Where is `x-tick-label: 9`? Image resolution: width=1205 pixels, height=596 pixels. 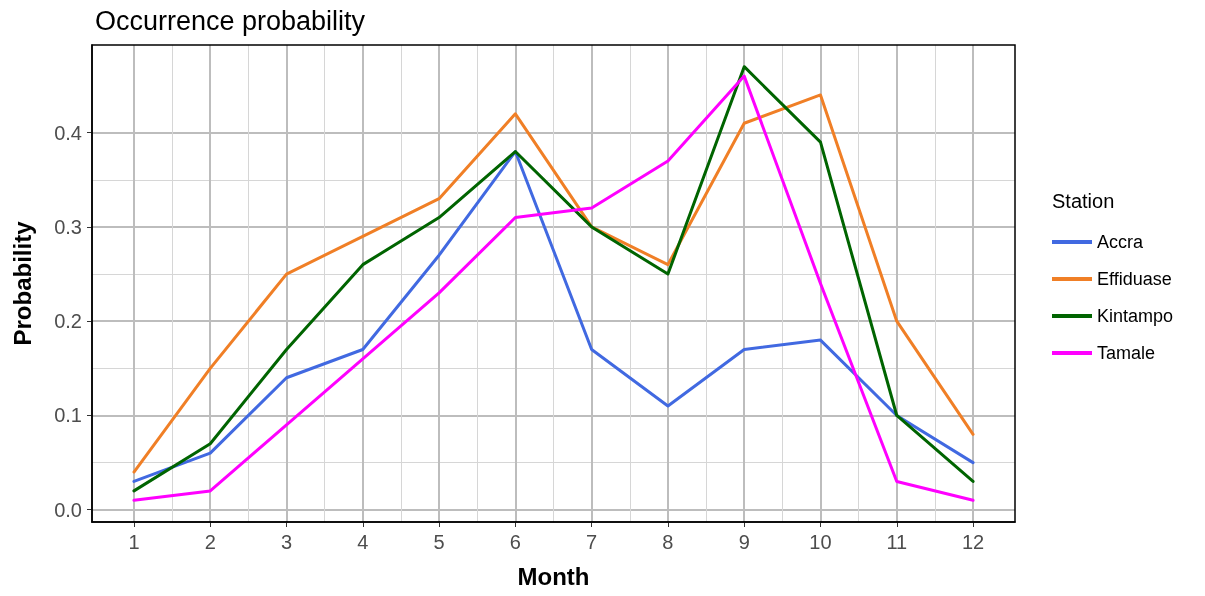 x-tick-label: 9 is located at coordinates (744, 542).